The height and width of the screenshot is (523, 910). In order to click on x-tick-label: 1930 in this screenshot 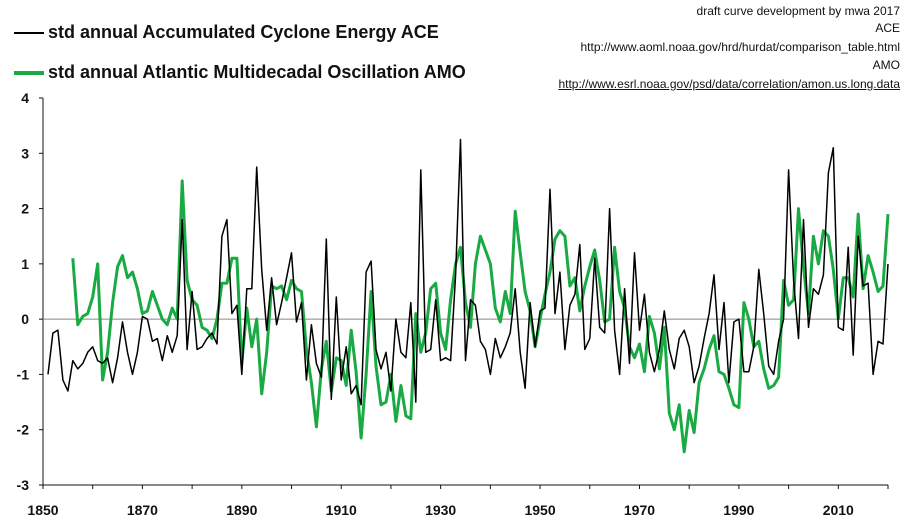, I will do `click(440, 510)`.